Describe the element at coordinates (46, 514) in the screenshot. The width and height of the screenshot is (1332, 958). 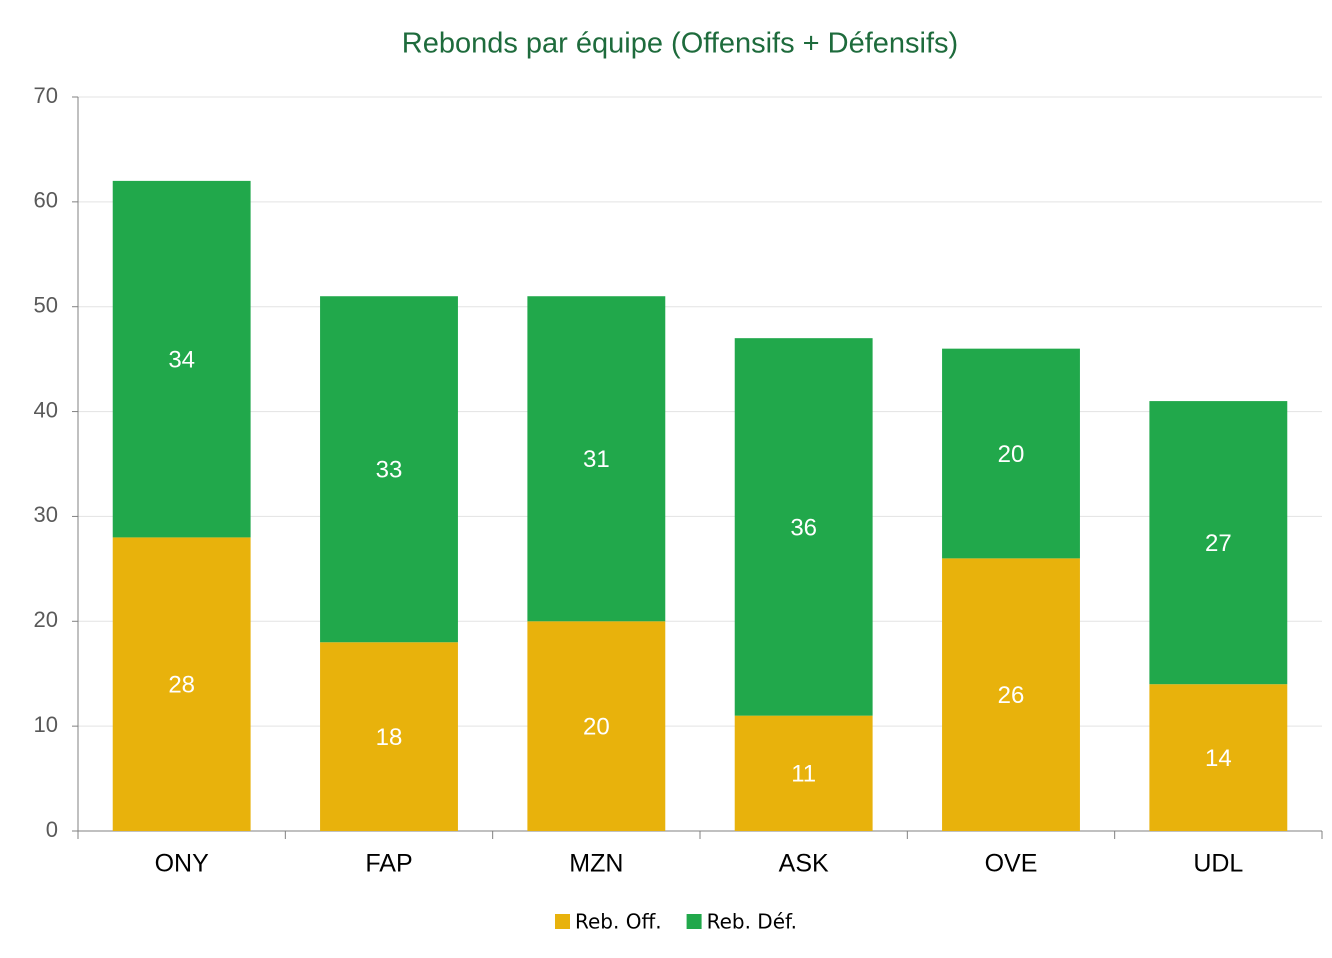
I see `y-tick-label: 30` at that location.